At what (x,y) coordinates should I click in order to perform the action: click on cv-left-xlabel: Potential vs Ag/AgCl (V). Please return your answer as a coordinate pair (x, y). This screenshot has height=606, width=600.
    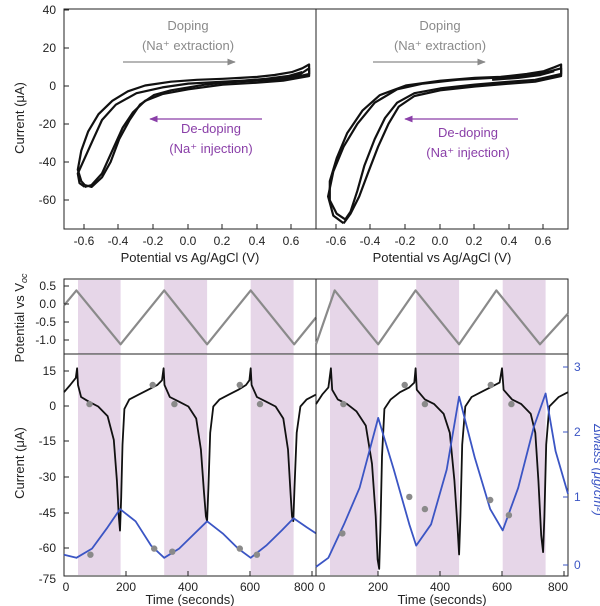
    Looking at the image, I should click on (190, 257).